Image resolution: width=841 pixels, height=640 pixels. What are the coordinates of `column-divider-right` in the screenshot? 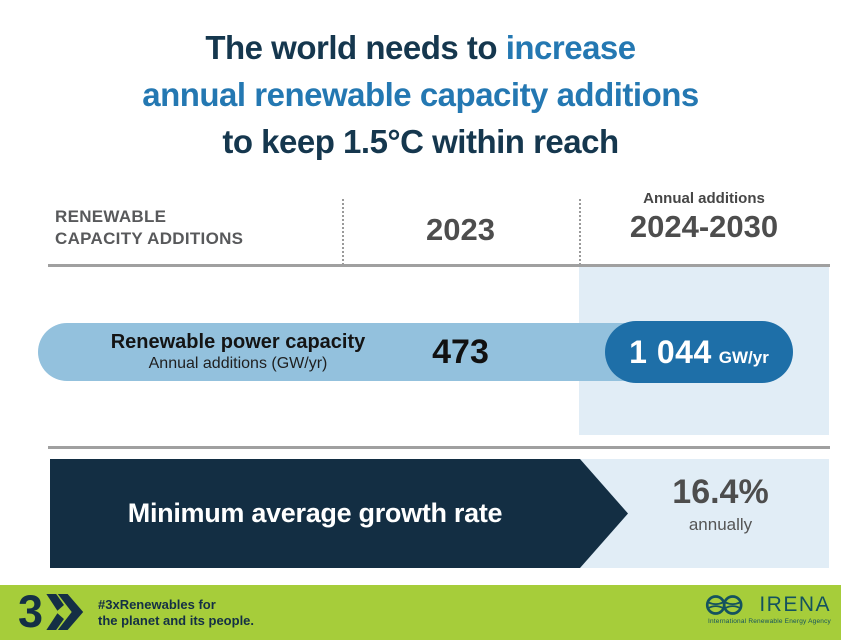 It's located at (580, 232).